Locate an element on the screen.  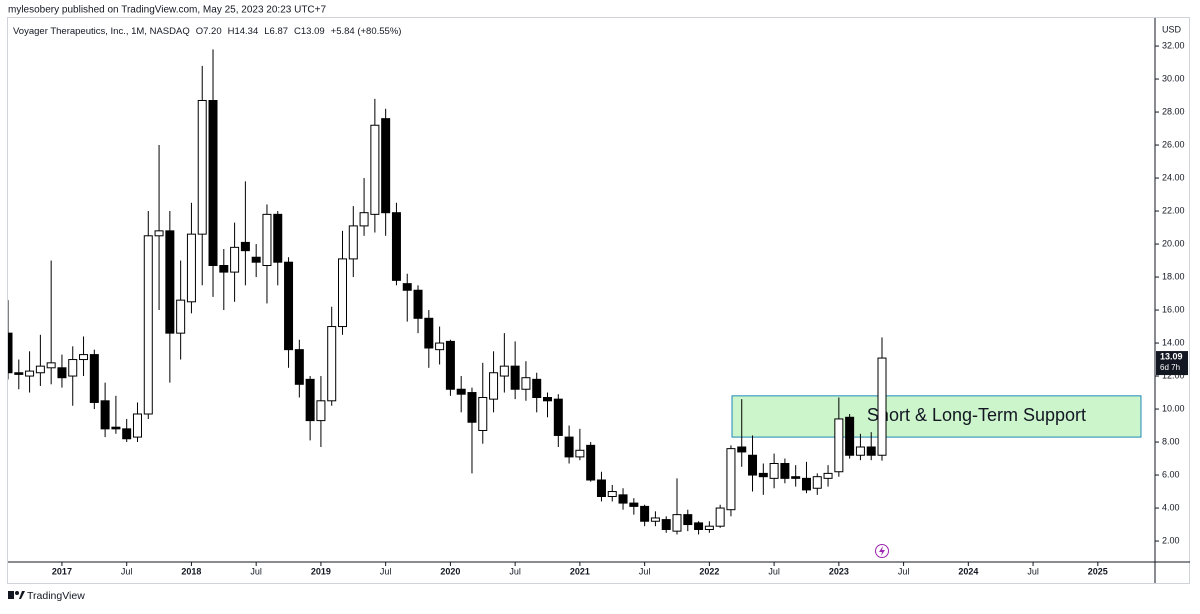
open: O7.20 is located at coordinates (209, 31).